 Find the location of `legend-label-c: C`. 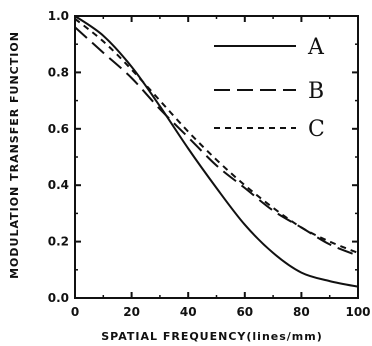

legend-label-c: C is located at coordinates (316, 129).